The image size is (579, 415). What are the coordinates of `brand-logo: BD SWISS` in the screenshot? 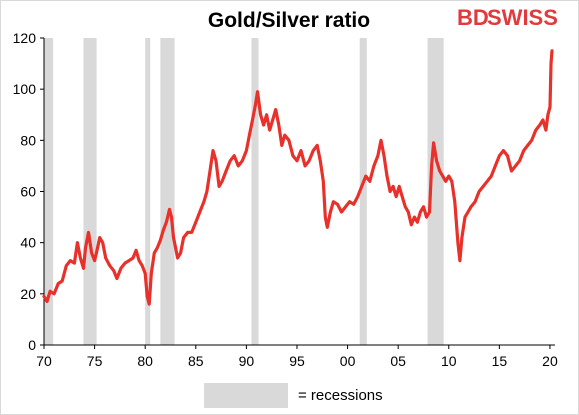 It's located at (507, 17).